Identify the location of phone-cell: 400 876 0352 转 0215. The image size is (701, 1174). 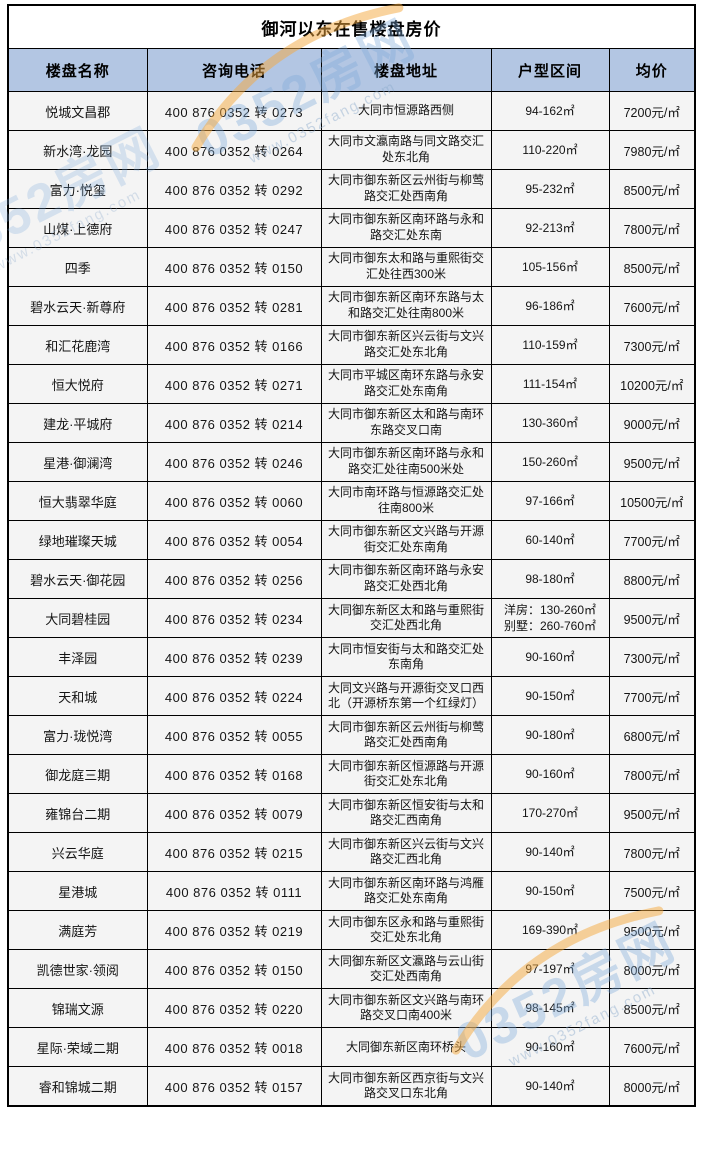
(234, 852).